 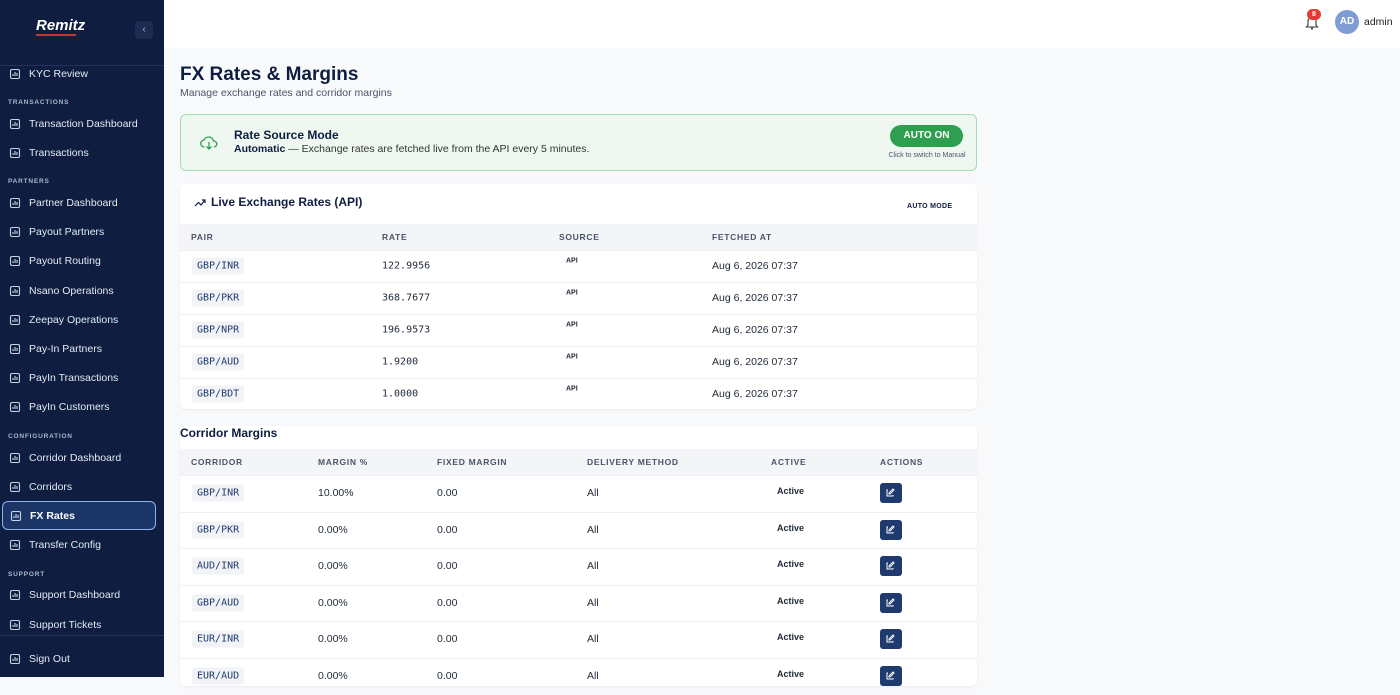 I want to click on nav-item: Zeepay Operations, so click(x=79, y=319).